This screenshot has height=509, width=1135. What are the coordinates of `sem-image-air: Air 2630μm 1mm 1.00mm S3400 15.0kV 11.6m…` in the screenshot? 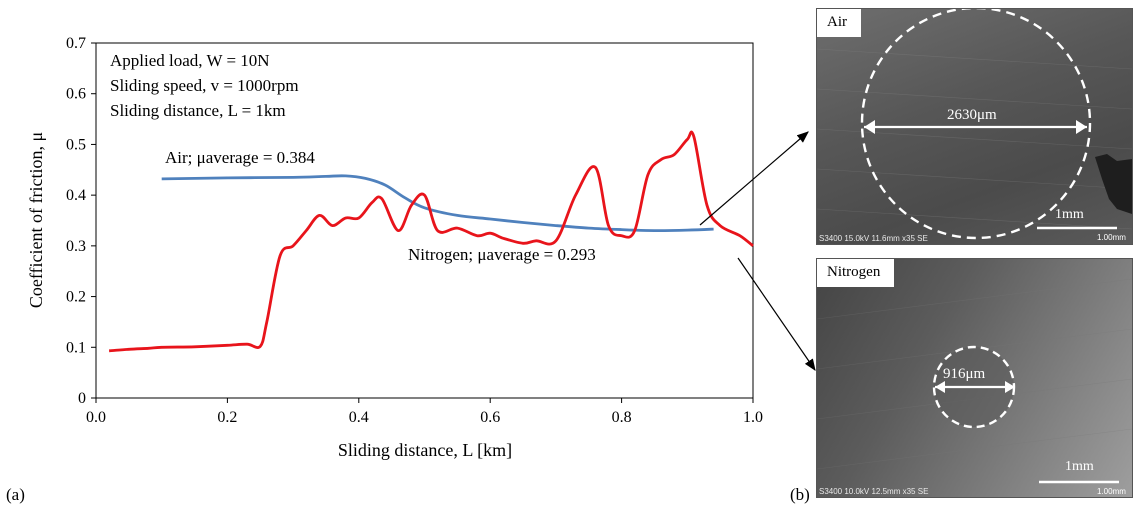 It's located at (974, 126).